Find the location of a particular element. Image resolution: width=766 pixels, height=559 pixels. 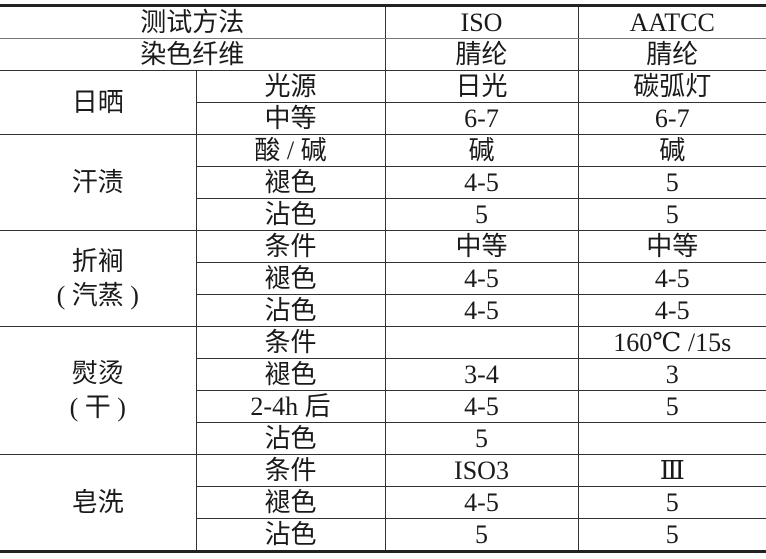

group-sublabel: ( 汽蒸 ) is located at coordinates (97, 295).